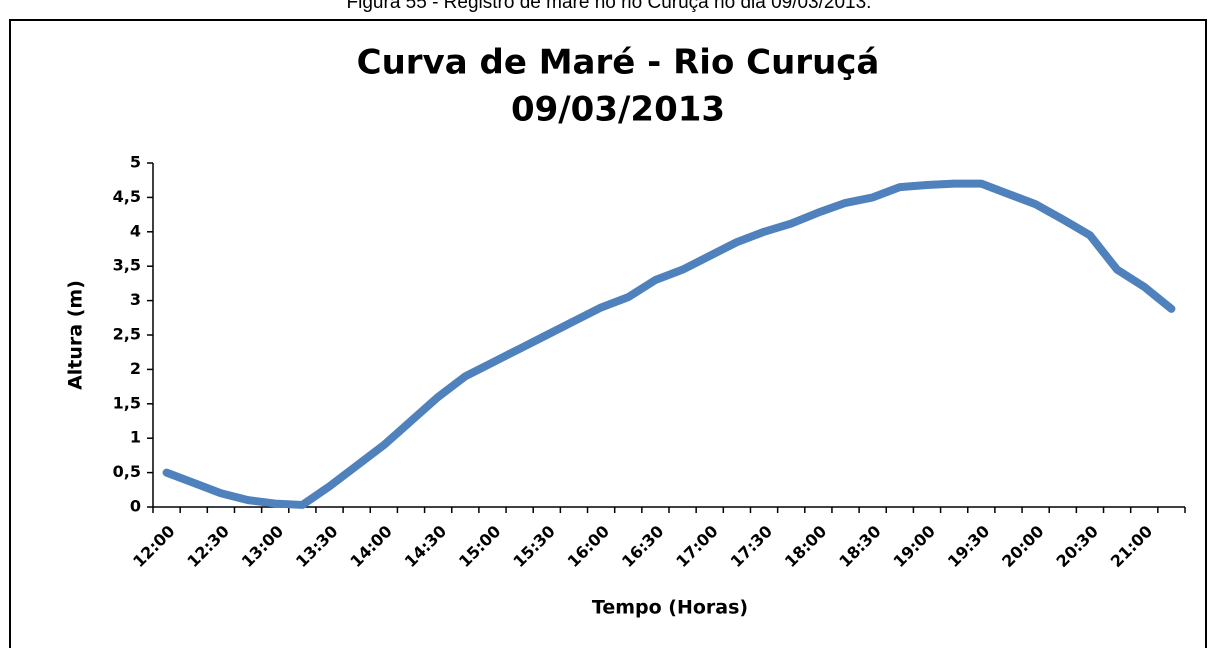 The height and width of the screenshot is (648, 1218). What do you see at coordinates (135, 437) in the screenshot?
I see `y-tick-label: 1` at bounding box center [135, 437].